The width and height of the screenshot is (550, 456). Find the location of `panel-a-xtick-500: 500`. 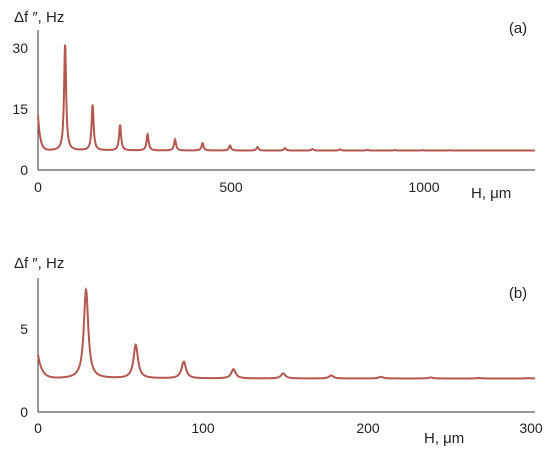

panel-a-xtick-500: 500 is located at coordinates (231, 187).